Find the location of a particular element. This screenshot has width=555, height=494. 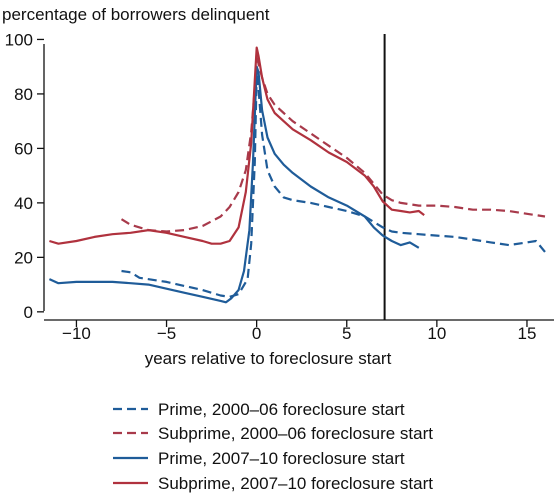

legend-label-3: Prime, 2007–10 foreclosure start is located at coordinates (281, 458).